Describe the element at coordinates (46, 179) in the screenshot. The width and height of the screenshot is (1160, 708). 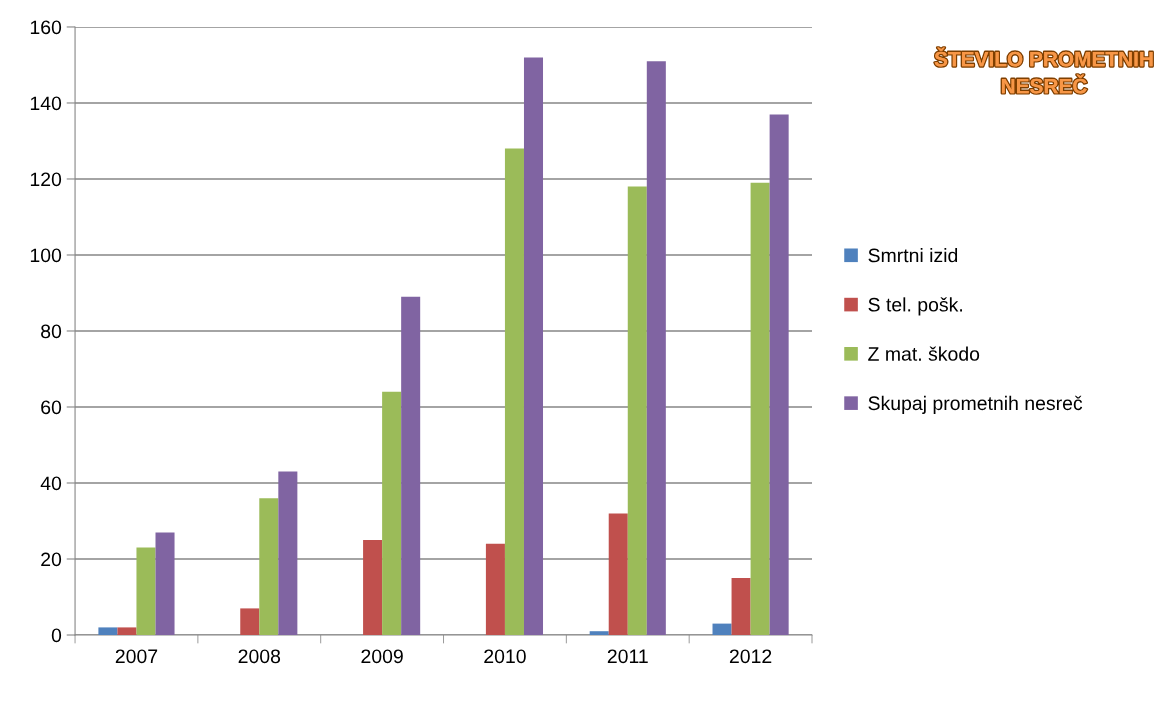
I see `y-tick-label: 120` at that location.